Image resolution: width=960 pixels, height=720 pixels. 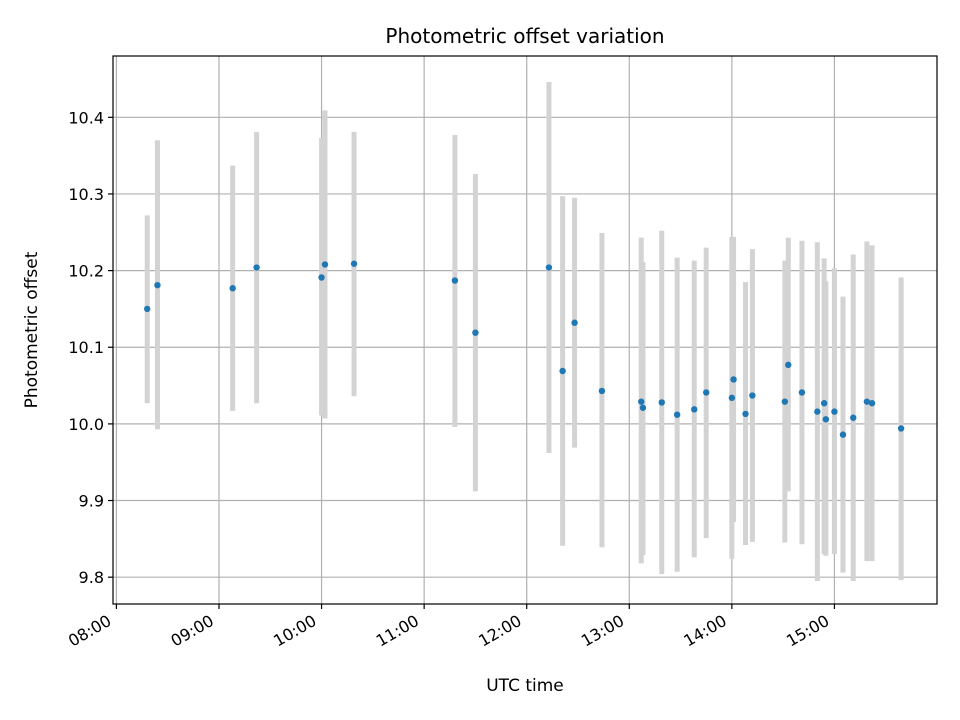 I want to click on y-axis: 9.8 9.9 10.0 10.1 10.2 10.3 10.4, so click(x=90, y=347).